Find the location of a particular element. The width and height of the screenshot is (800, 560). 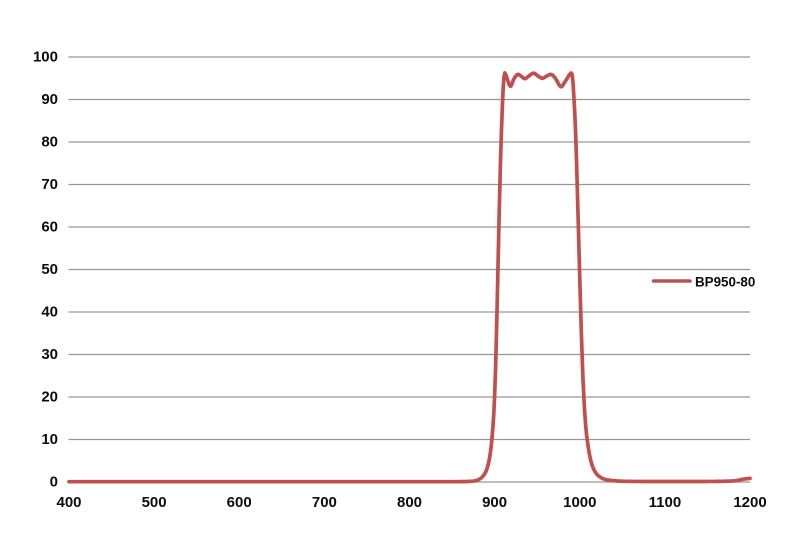

svg-text: 1200 is located at coordinates (749, 502).